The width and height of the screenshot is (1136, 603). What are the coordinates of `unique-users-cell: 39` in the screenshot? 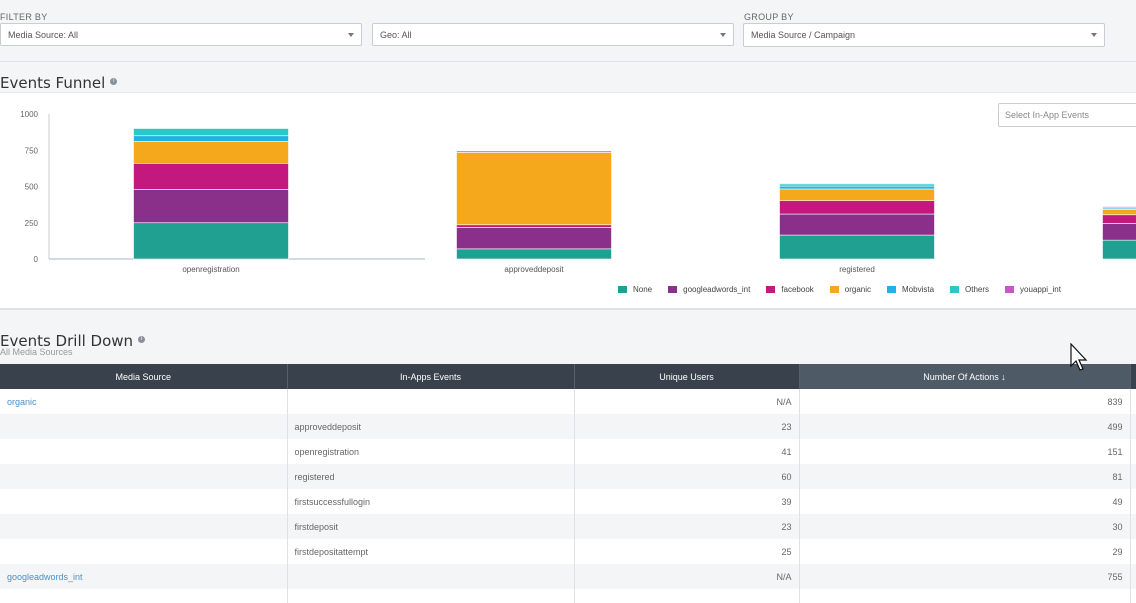 It's located at (687, 501).